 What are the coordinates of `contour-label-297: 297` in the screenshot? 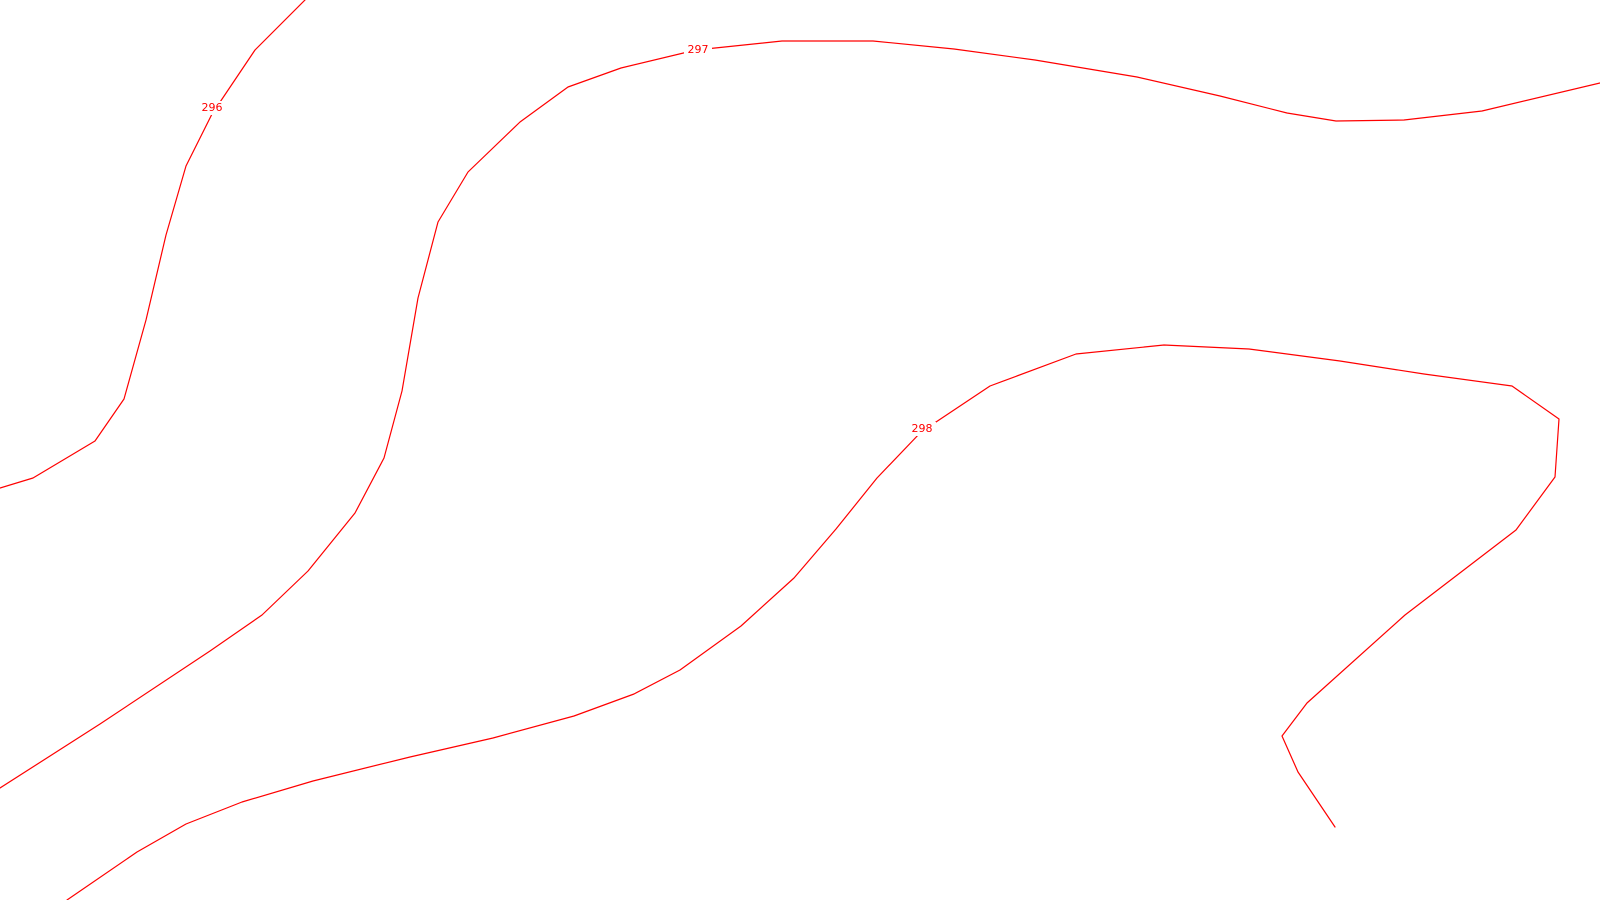 It's located at (698, 49).